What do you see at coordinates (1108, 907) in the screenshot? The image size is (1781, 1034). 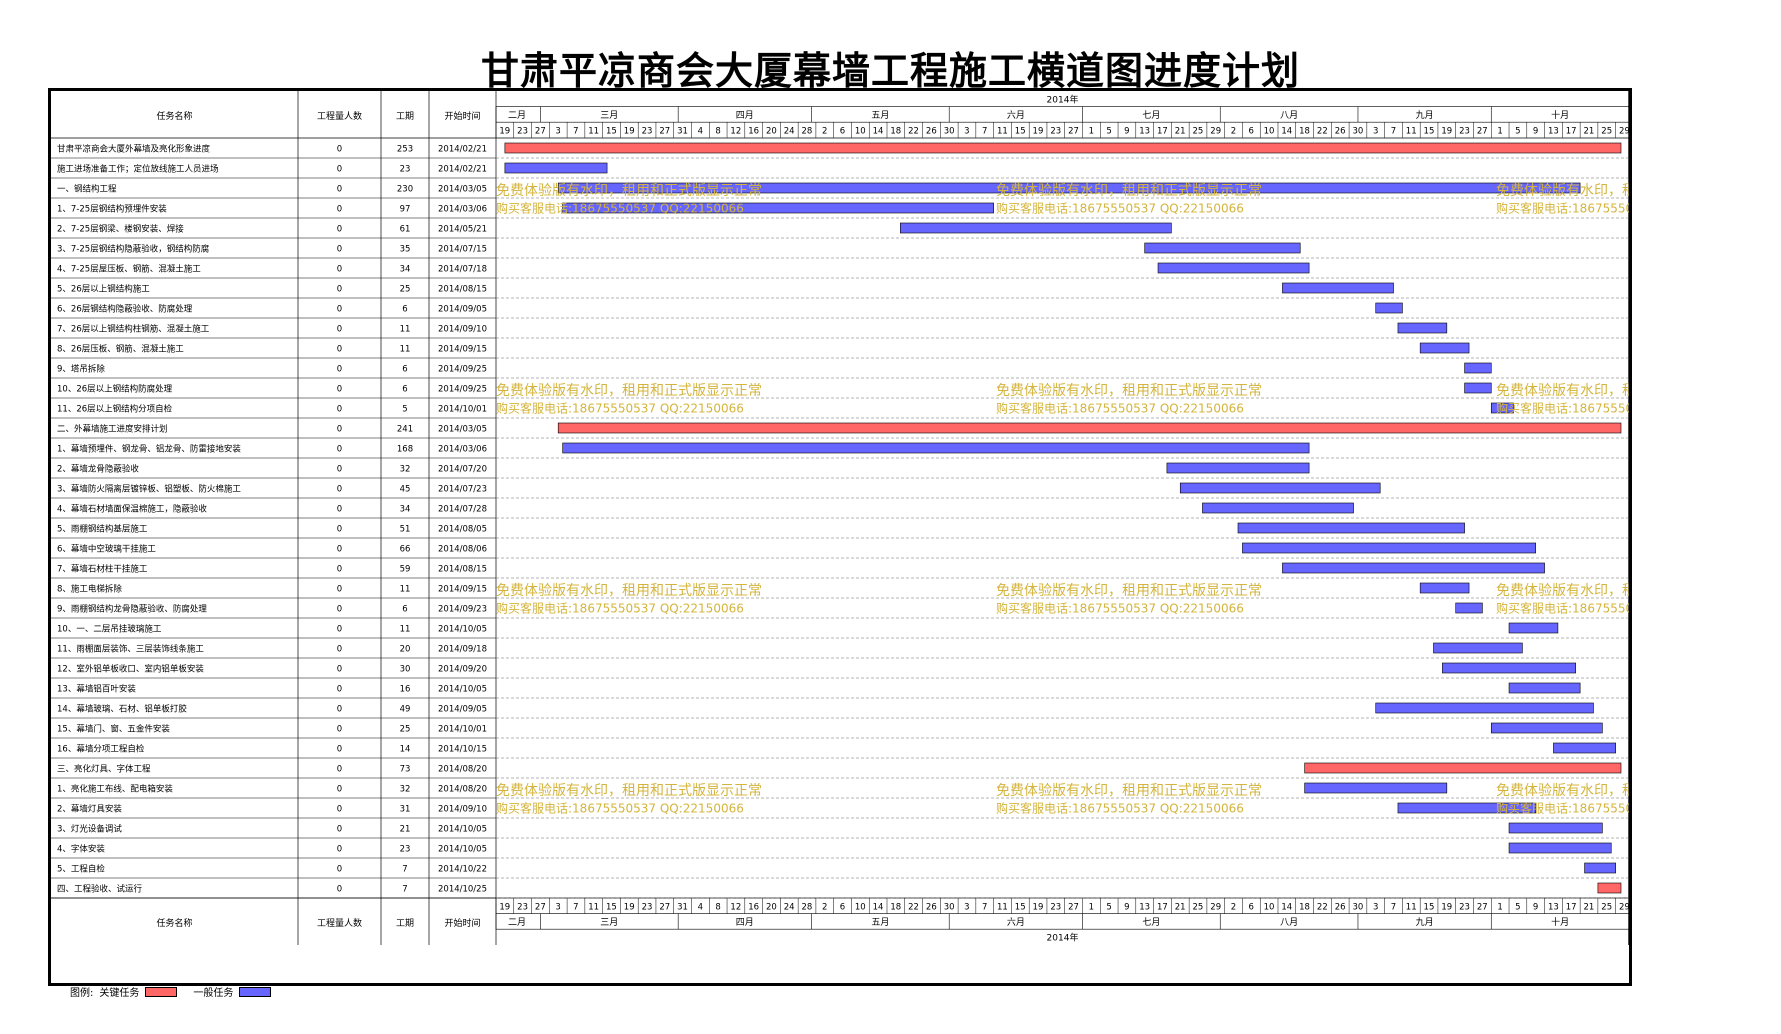 I see `footer-day-tick-label: 5` at bounding box center [1108, 907].